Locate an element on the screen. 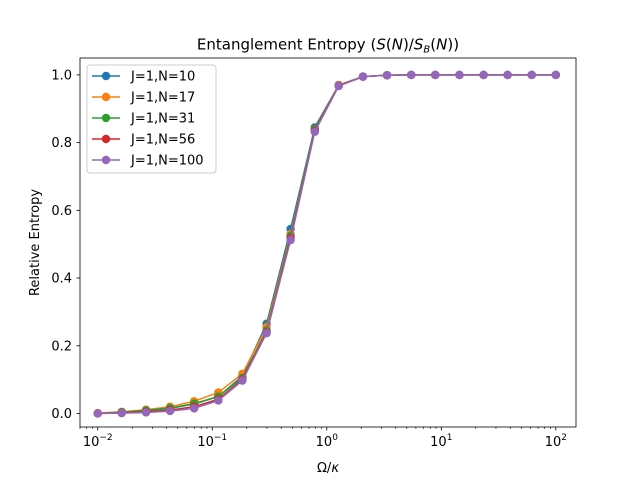 This screenshot has width=640, height=480. x-tick-exponent: −2 is located at coordinates (105, 438).